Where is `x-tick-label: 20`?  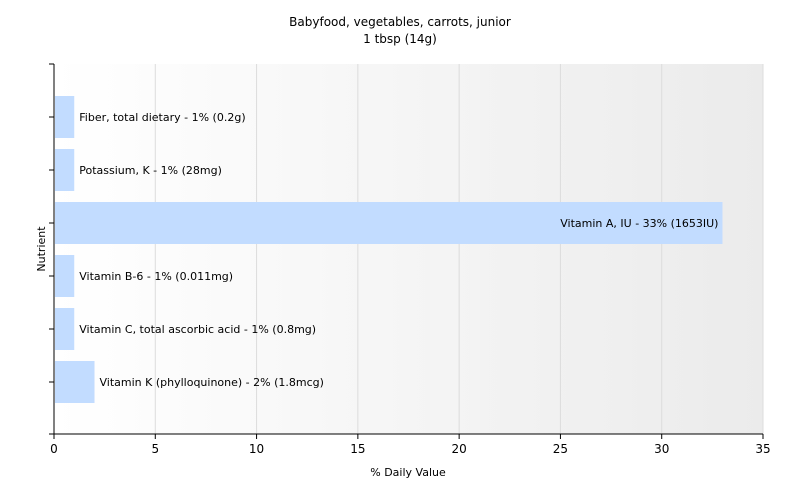
x-tick-label: 20 is located at coordinates (459, 449).